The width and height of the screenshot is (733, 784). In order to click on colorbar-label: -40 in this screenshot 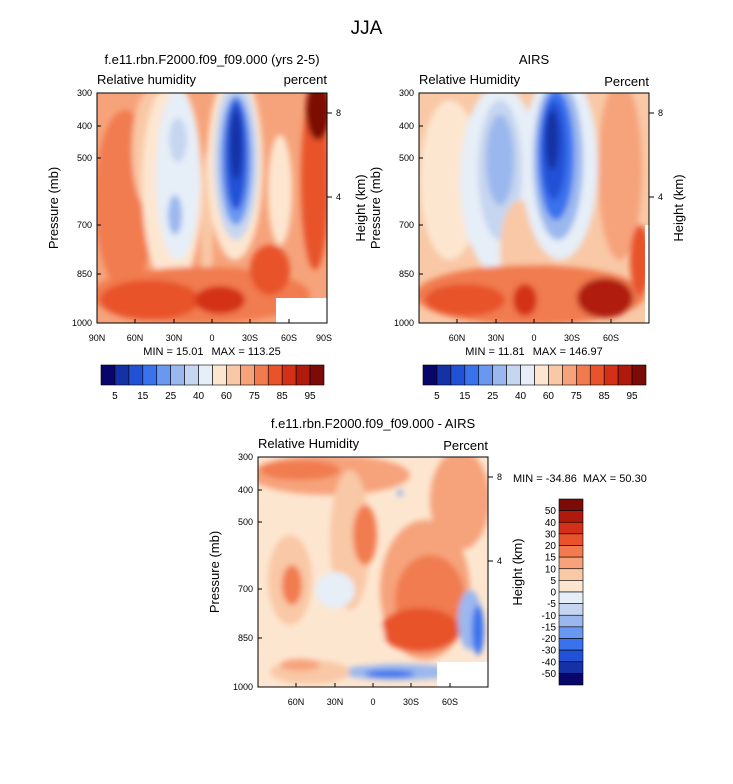, I will do `click(549, 662)`.